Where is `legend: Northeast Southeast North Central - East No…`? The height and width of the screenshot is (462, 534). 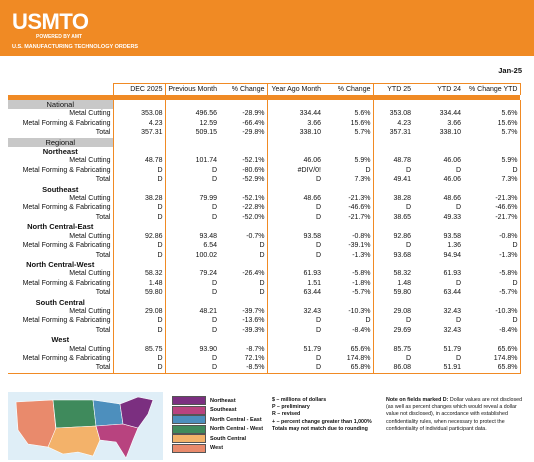 legend: Northeast Southeast North Central - East No… is located at coordinates (217, 424).